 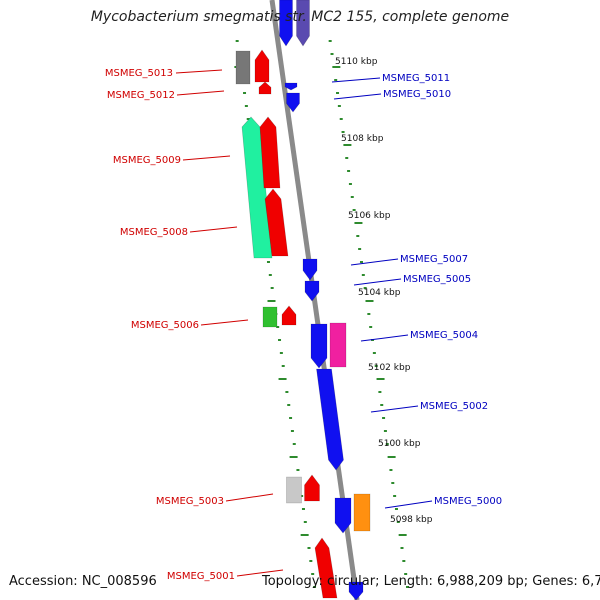 What do you see at coordinates (141, 95) in the screenshot?
I see `gene-label: MSMEG_5012` at bounding box center [141, 95].